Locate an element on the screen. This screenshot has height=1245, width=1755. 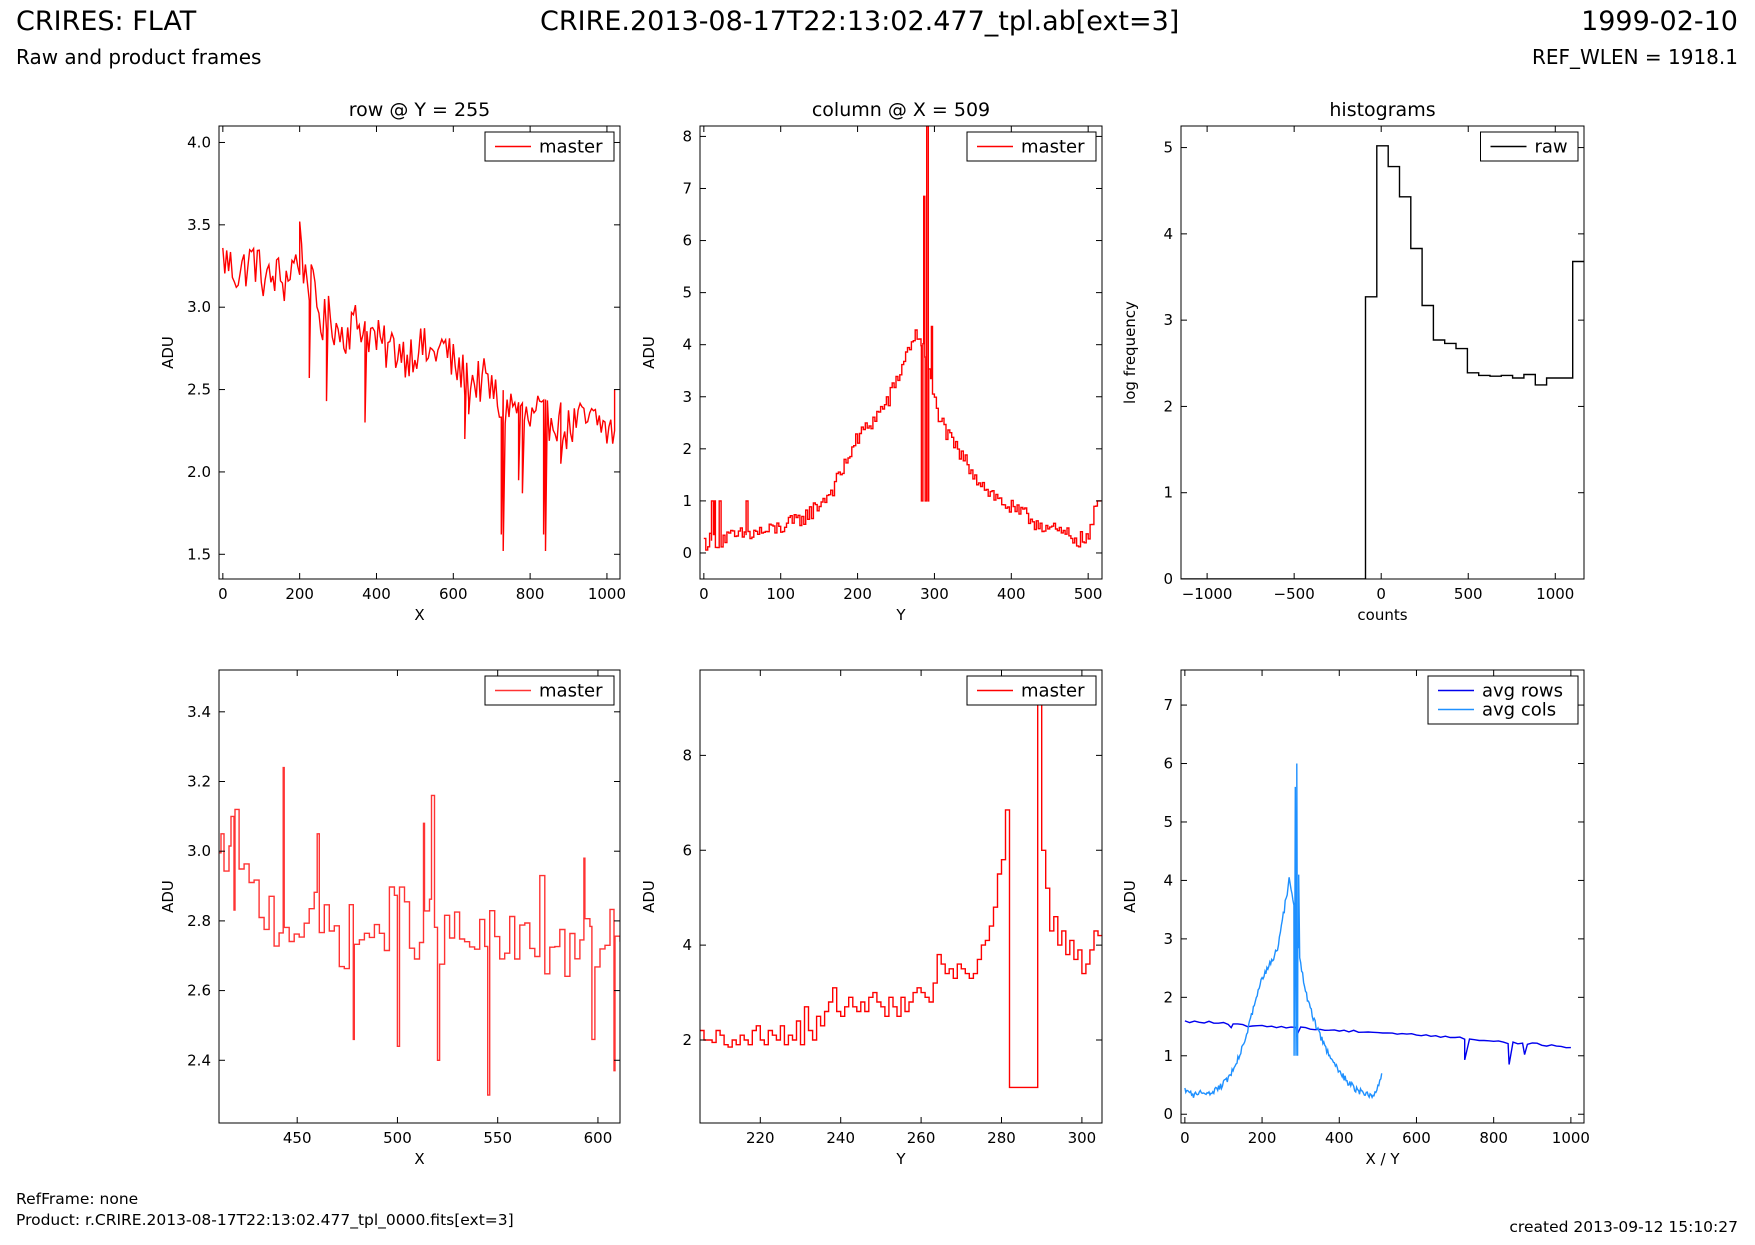
series-line-avg-rows is located at coordinates (1377, 1042).